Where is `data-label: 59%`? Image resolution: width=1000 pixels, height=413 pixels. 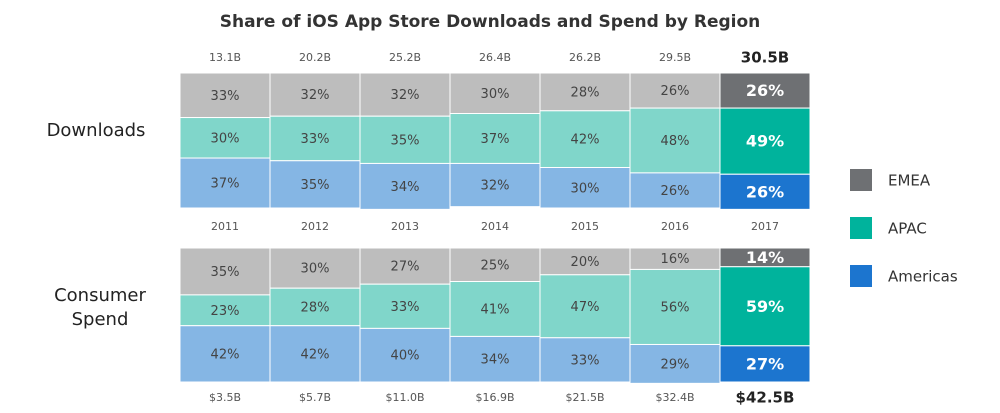
data-label: 59% is located at coordinates (765, 306).